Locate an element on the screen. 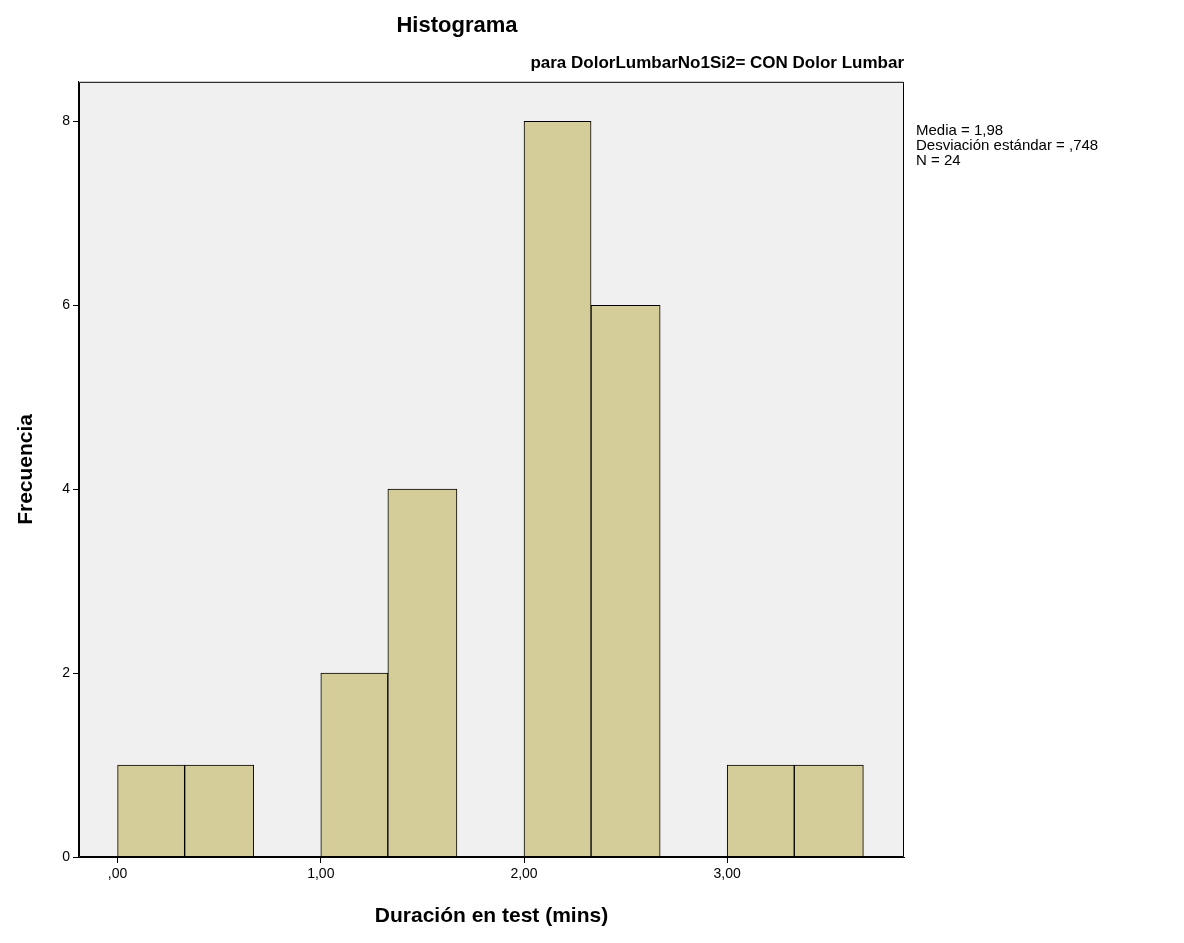 This screenshot has width=1184, height=943. text: N = 24 is located at coordinates (938, 160).